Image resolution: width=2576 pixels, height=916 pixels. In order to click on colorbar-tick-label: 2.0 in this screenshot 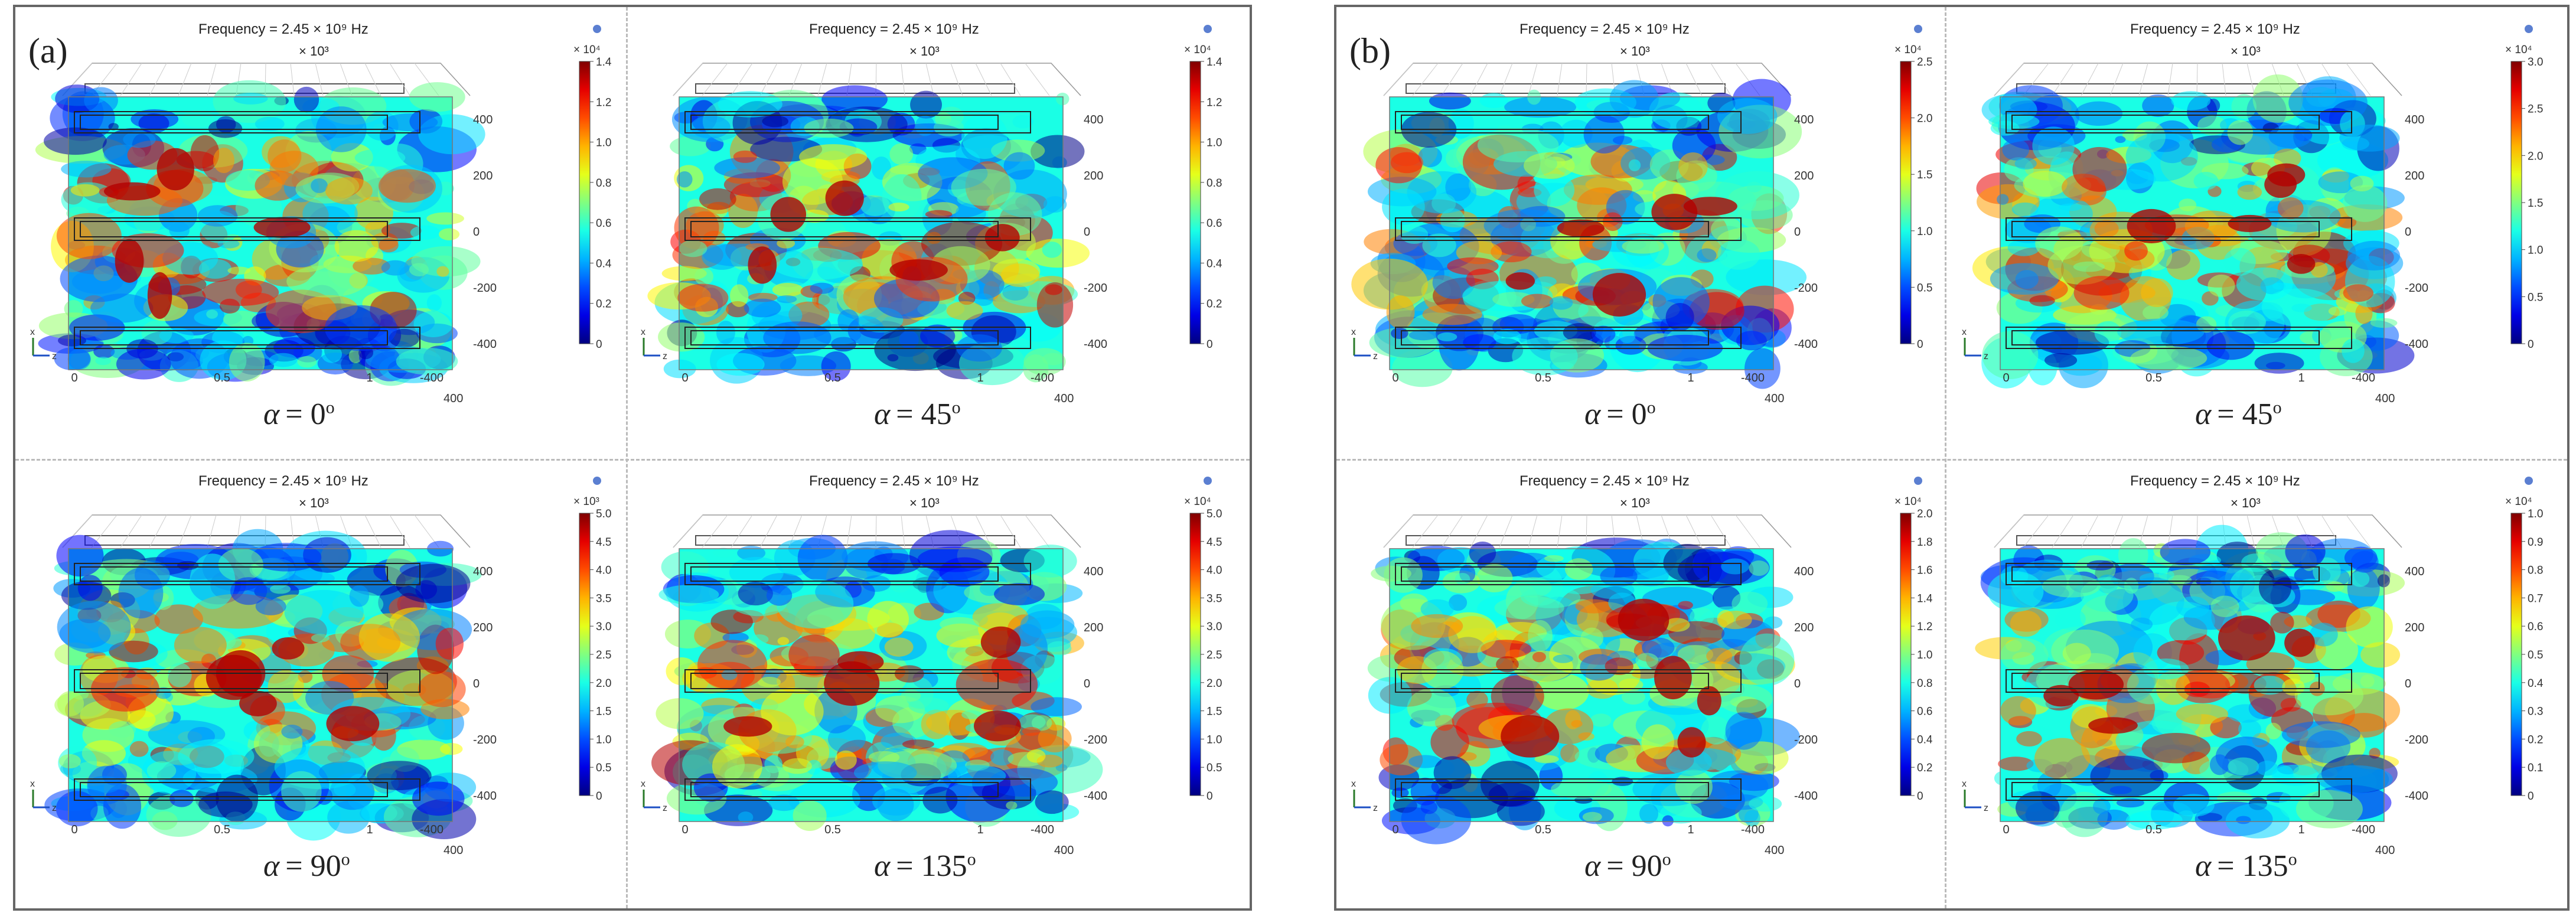, I will do `click(1214, 683)`.